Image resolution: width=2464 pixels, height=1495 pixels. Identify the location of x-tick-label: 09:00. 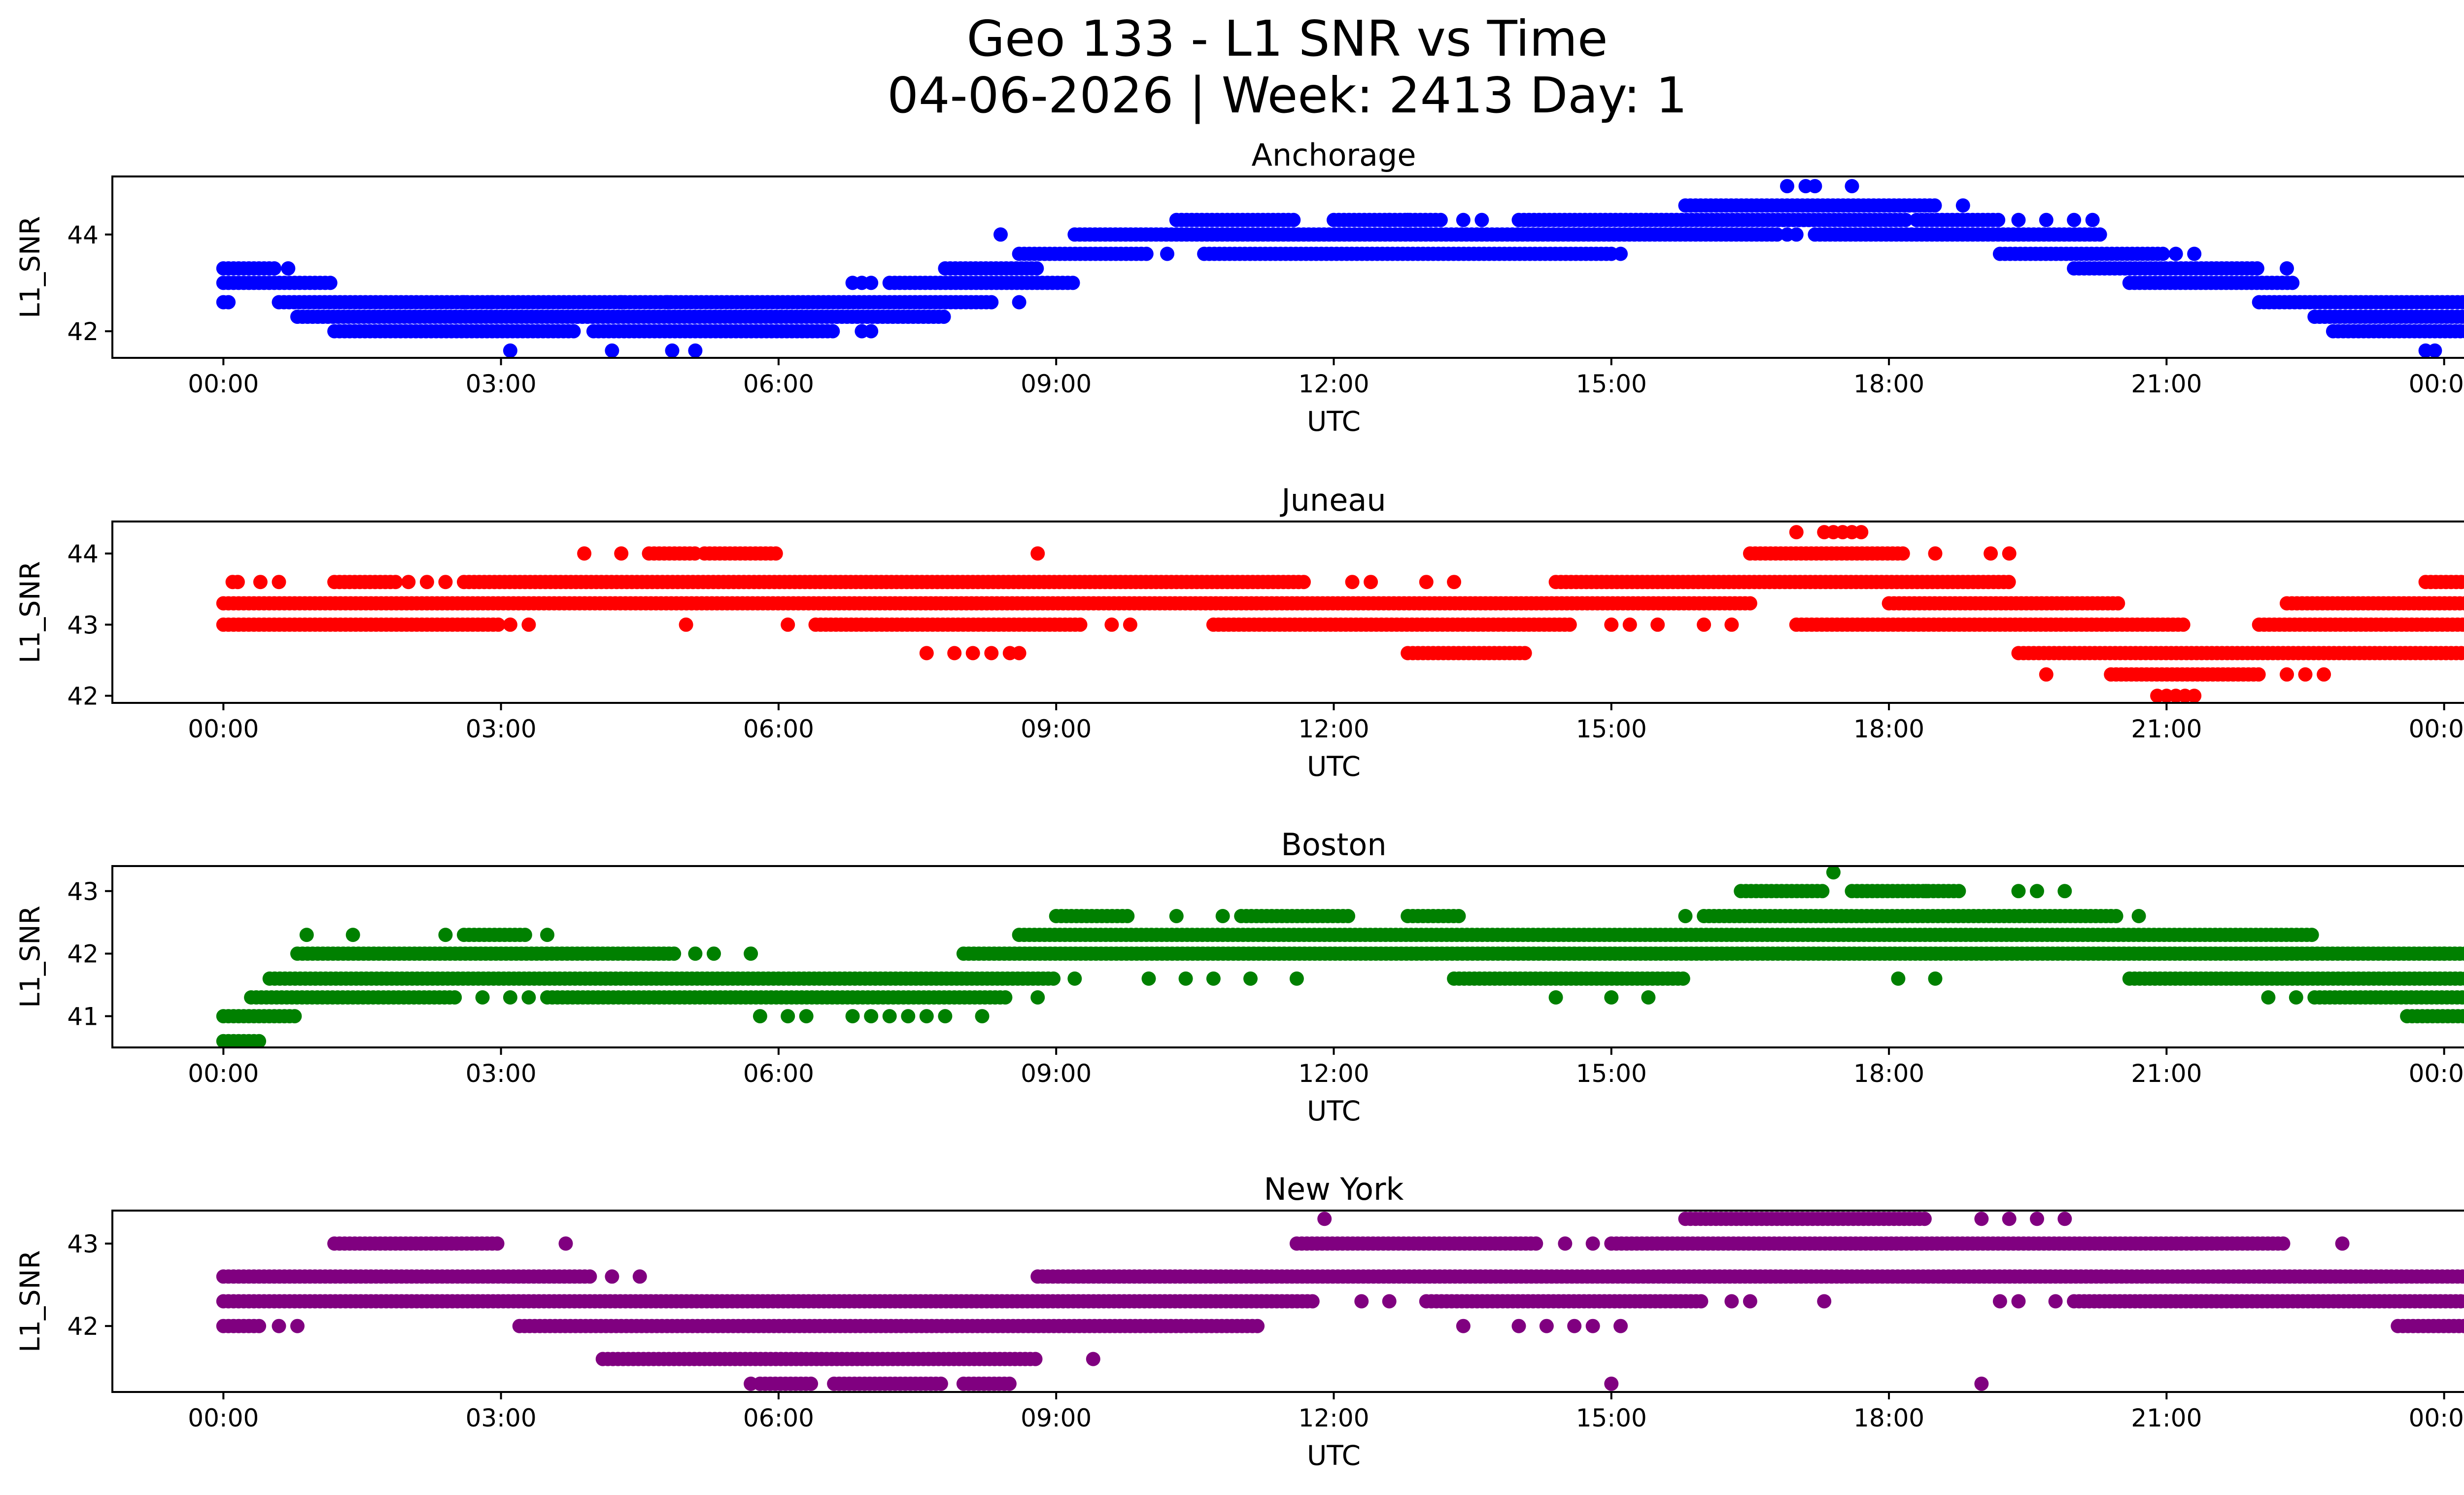
(1056, 1073).